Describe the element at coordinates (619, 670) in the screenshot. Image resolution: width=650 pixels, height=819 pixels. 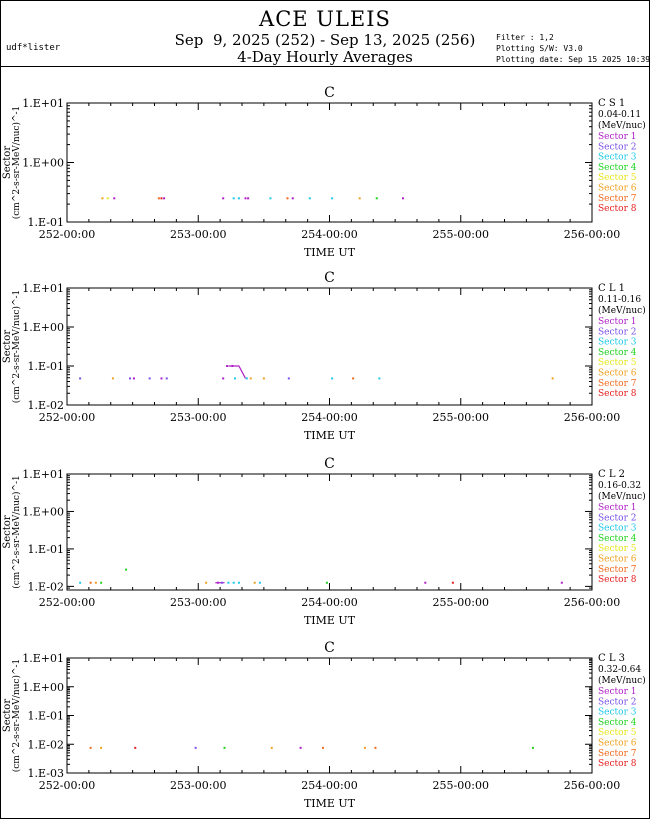
I see `energy-range: 0.32-0.64` at that location.